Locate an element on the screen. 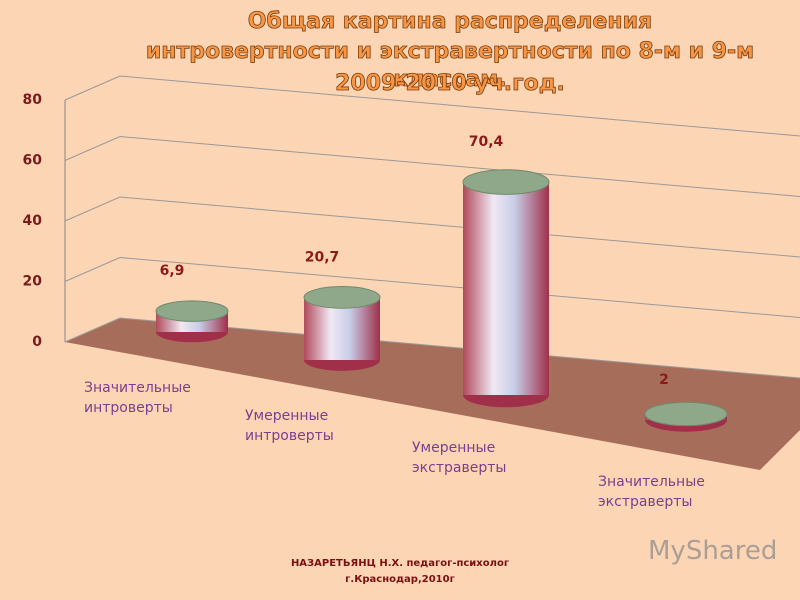  x-tick-label: Значительные интроверты is located at coordinates (137, 398).